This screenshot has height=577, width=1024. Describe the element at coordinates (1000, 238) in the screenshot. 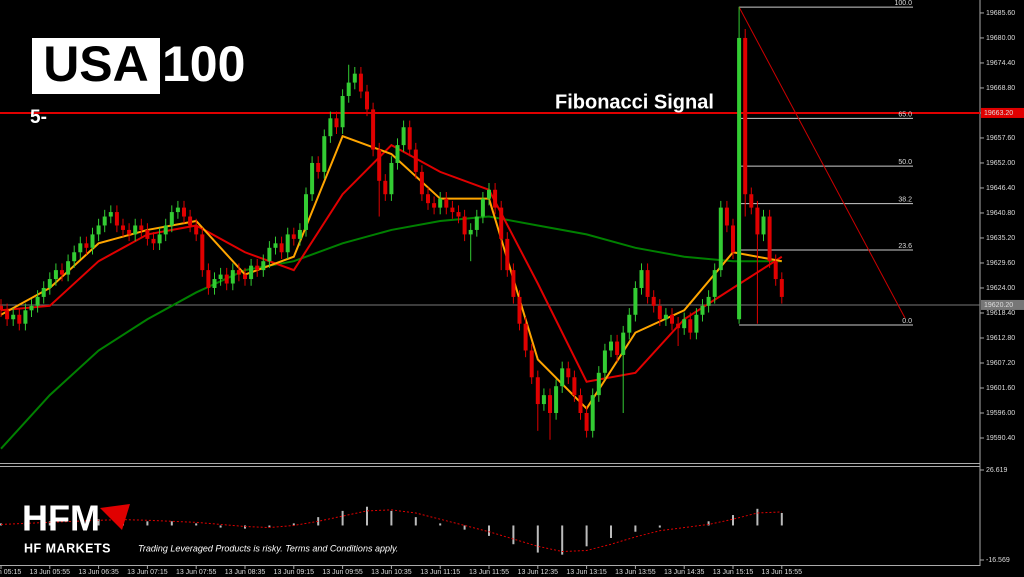

I see `y-tick-label: 19635.20` at that location.